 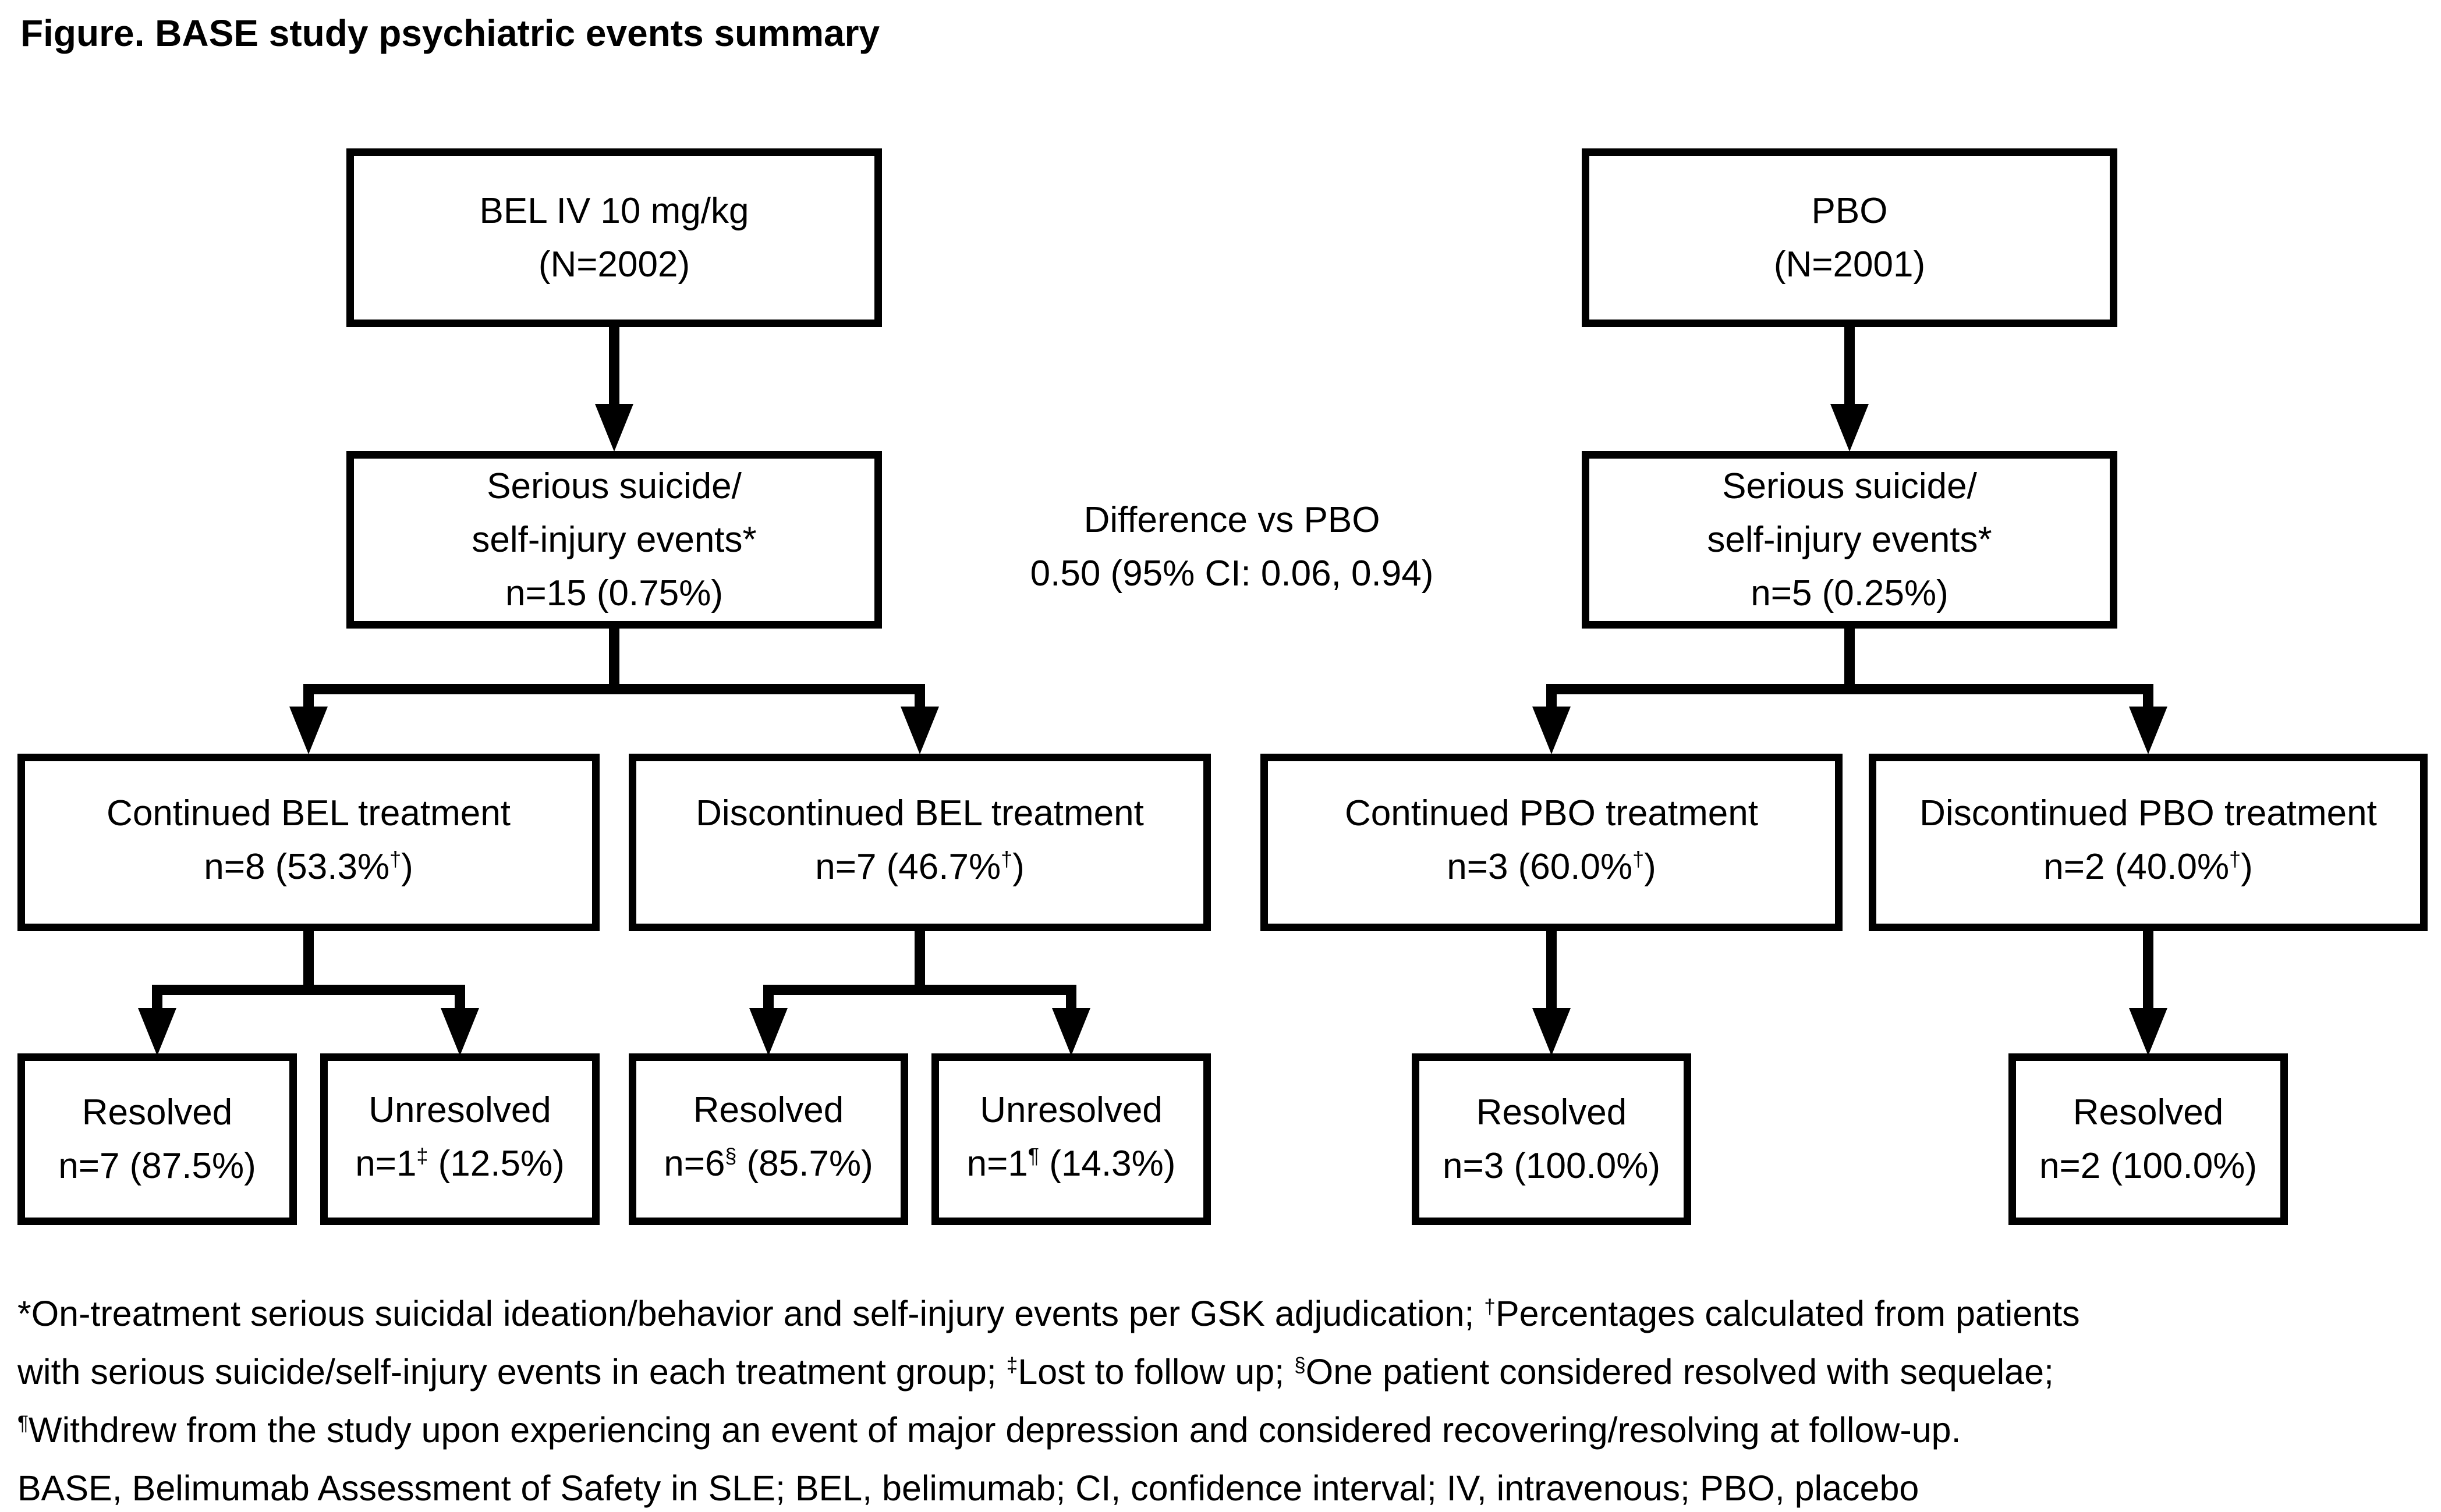 I want to click on text-line: Unresolved, so click(x=460, y=1110).